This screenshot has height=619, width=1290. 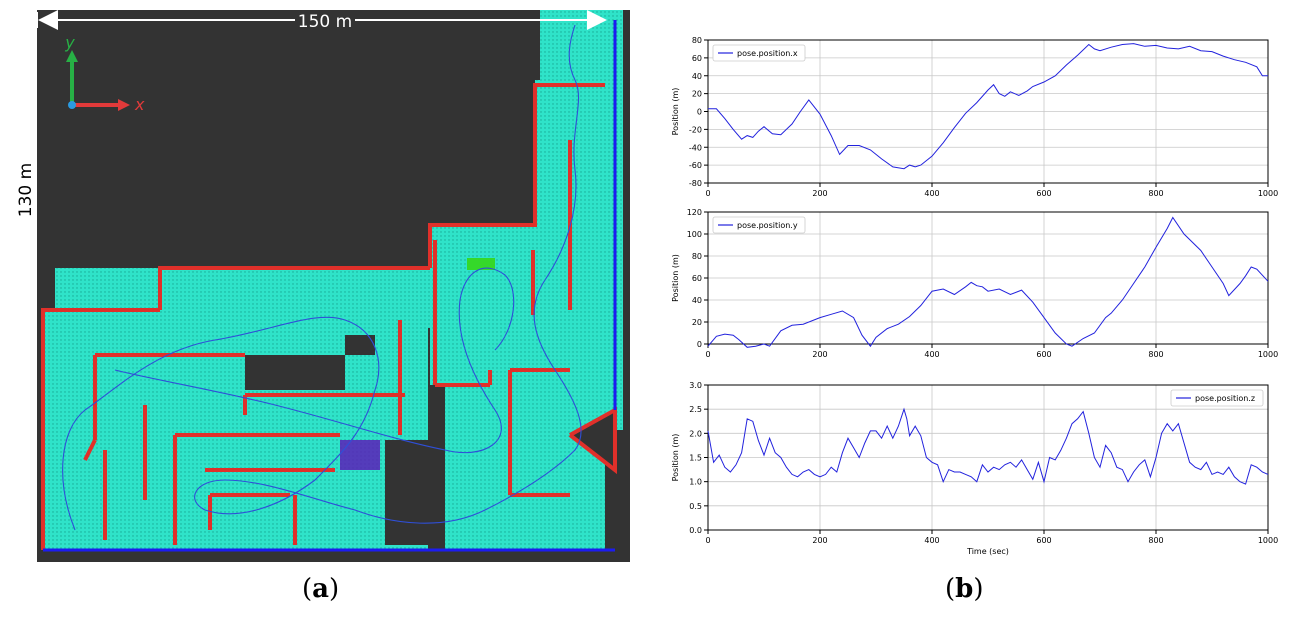 I want to click on x-axis-label: x, so click(x=139, y=104).